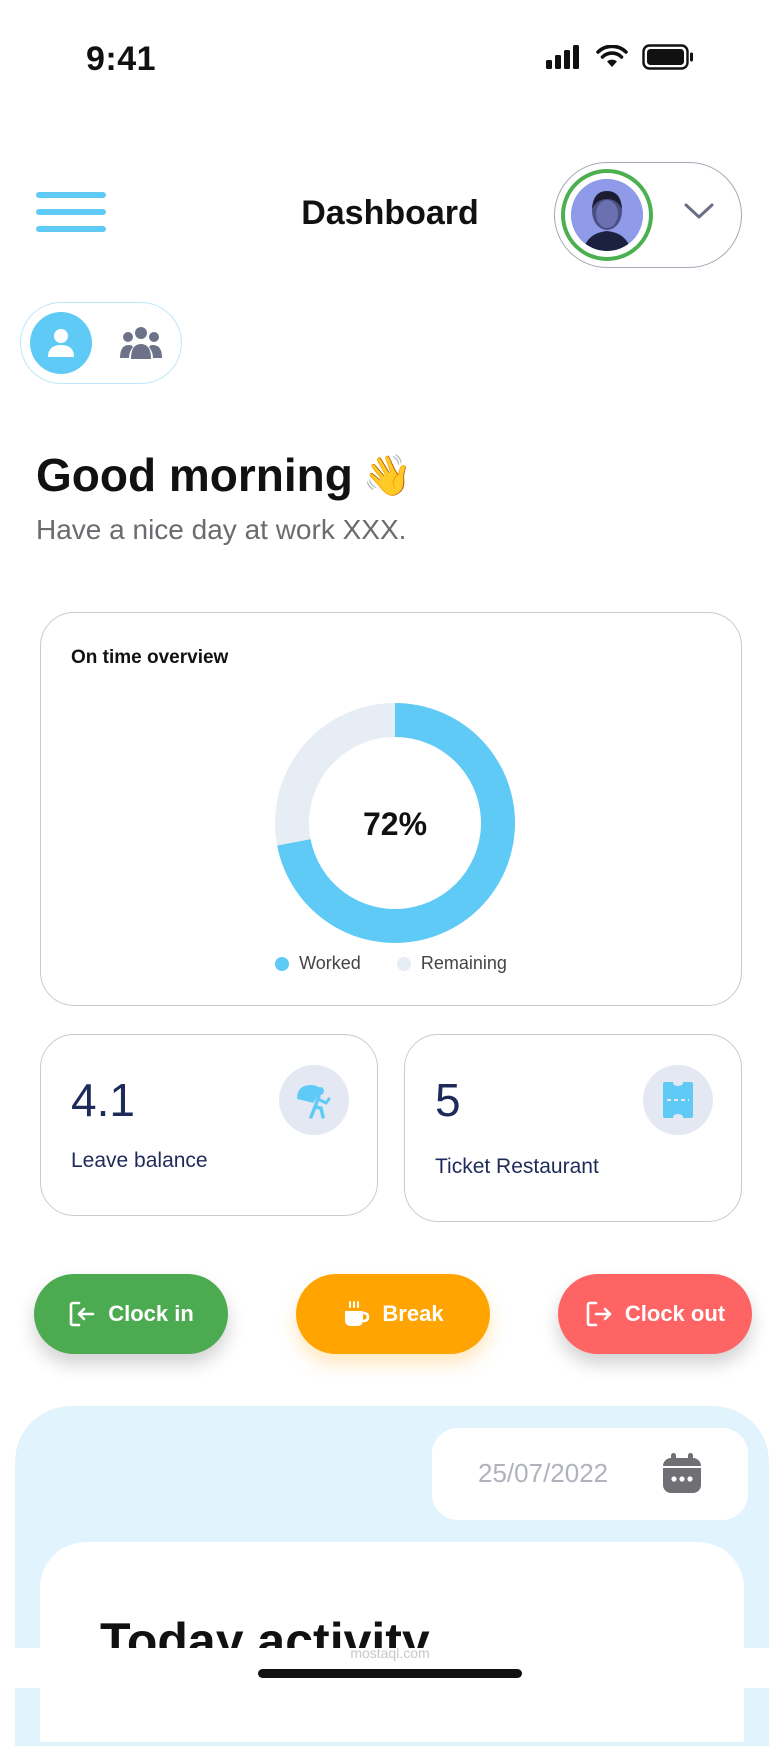 Image resolution: width=780 pixels, height=1746 pixels. Describe the element at coordinates (390, 213) in the screenshot. I see `page-title: Dashboard` at that location.